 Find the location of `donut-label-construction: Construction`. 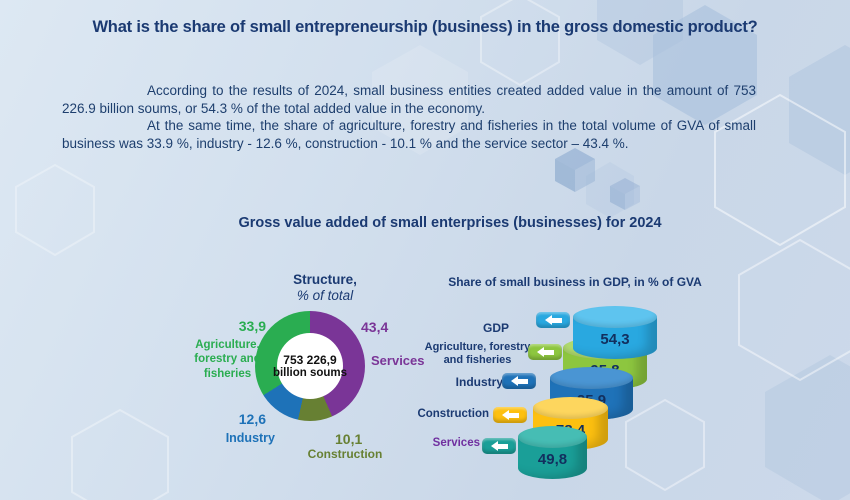

donut-label-construction: Construction is located at coordinates (345, 454).